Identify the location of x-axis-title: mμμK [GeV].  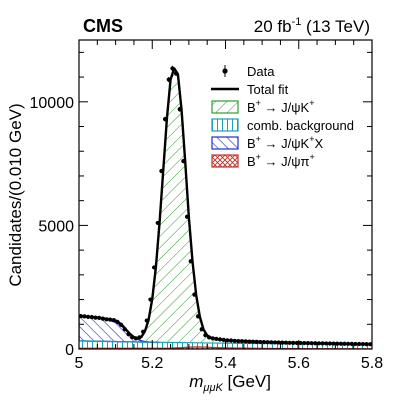
(230, 383).